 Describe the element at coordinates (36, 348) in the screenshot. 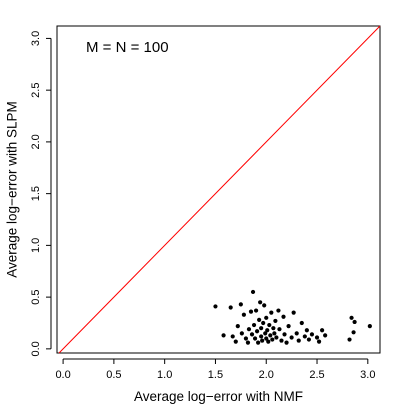

I see `y-tick-label: 0.0` at that location.